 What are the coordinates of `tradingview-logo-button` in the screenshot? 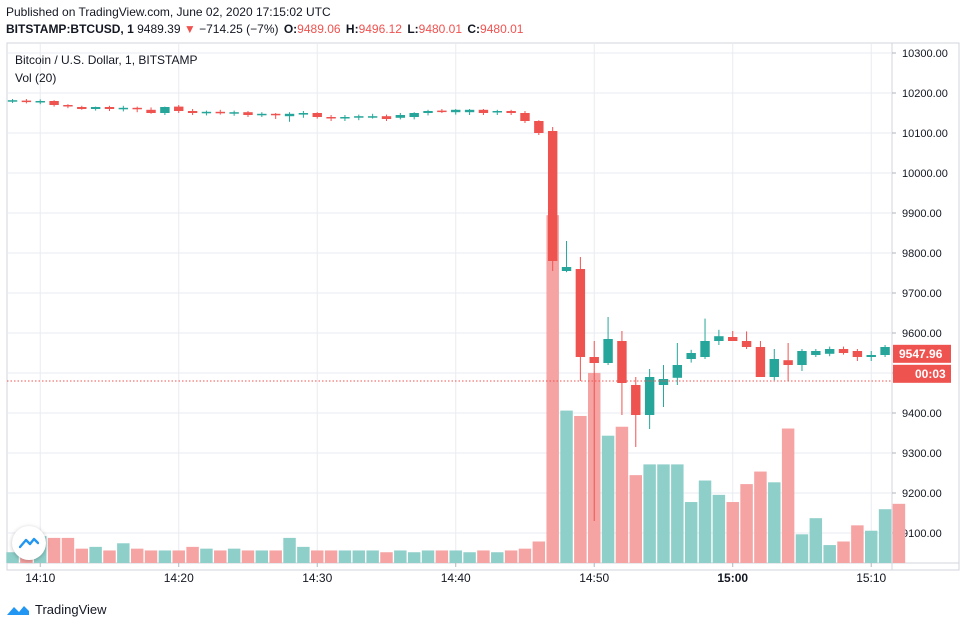 It's located at (29, 543).